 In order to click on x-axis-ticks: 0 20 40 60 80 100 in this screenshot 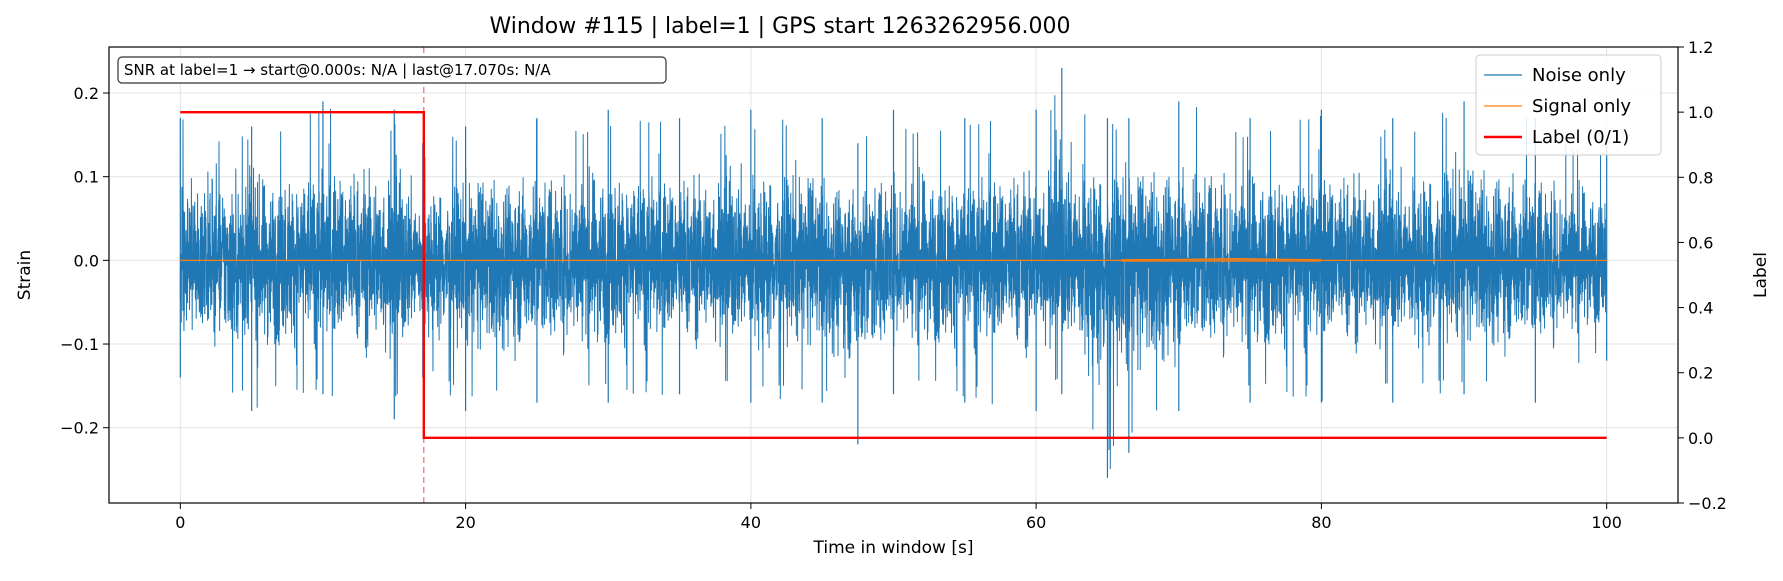, I will do `click(898, 517)`.